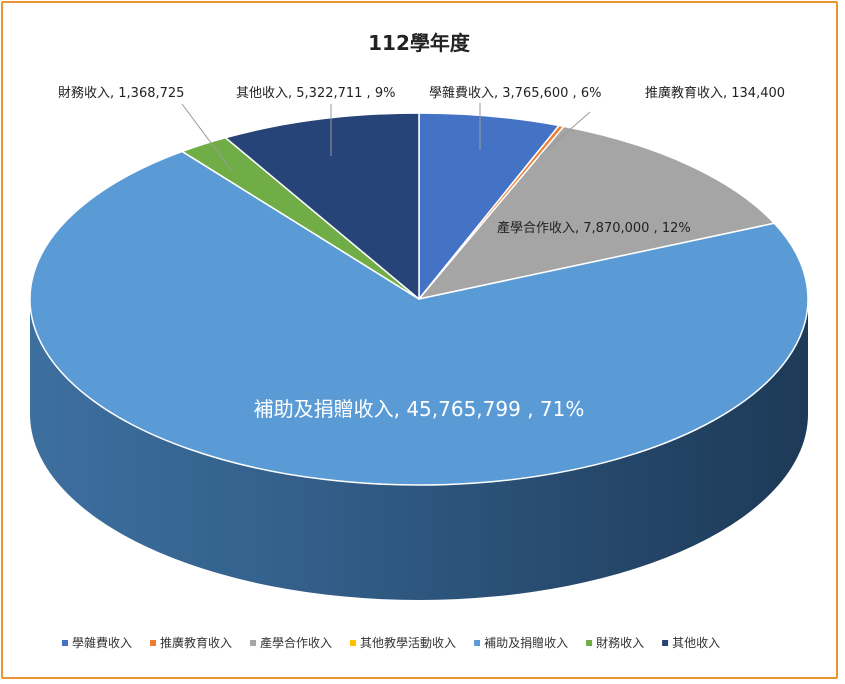 The width and height of the screenshot is (845, 684). Describe the element at coordinates (419, 409) in the screenshot. I see `data-label-4: 補助及捐贈收入, 45,765,799 , 71%` at that location.